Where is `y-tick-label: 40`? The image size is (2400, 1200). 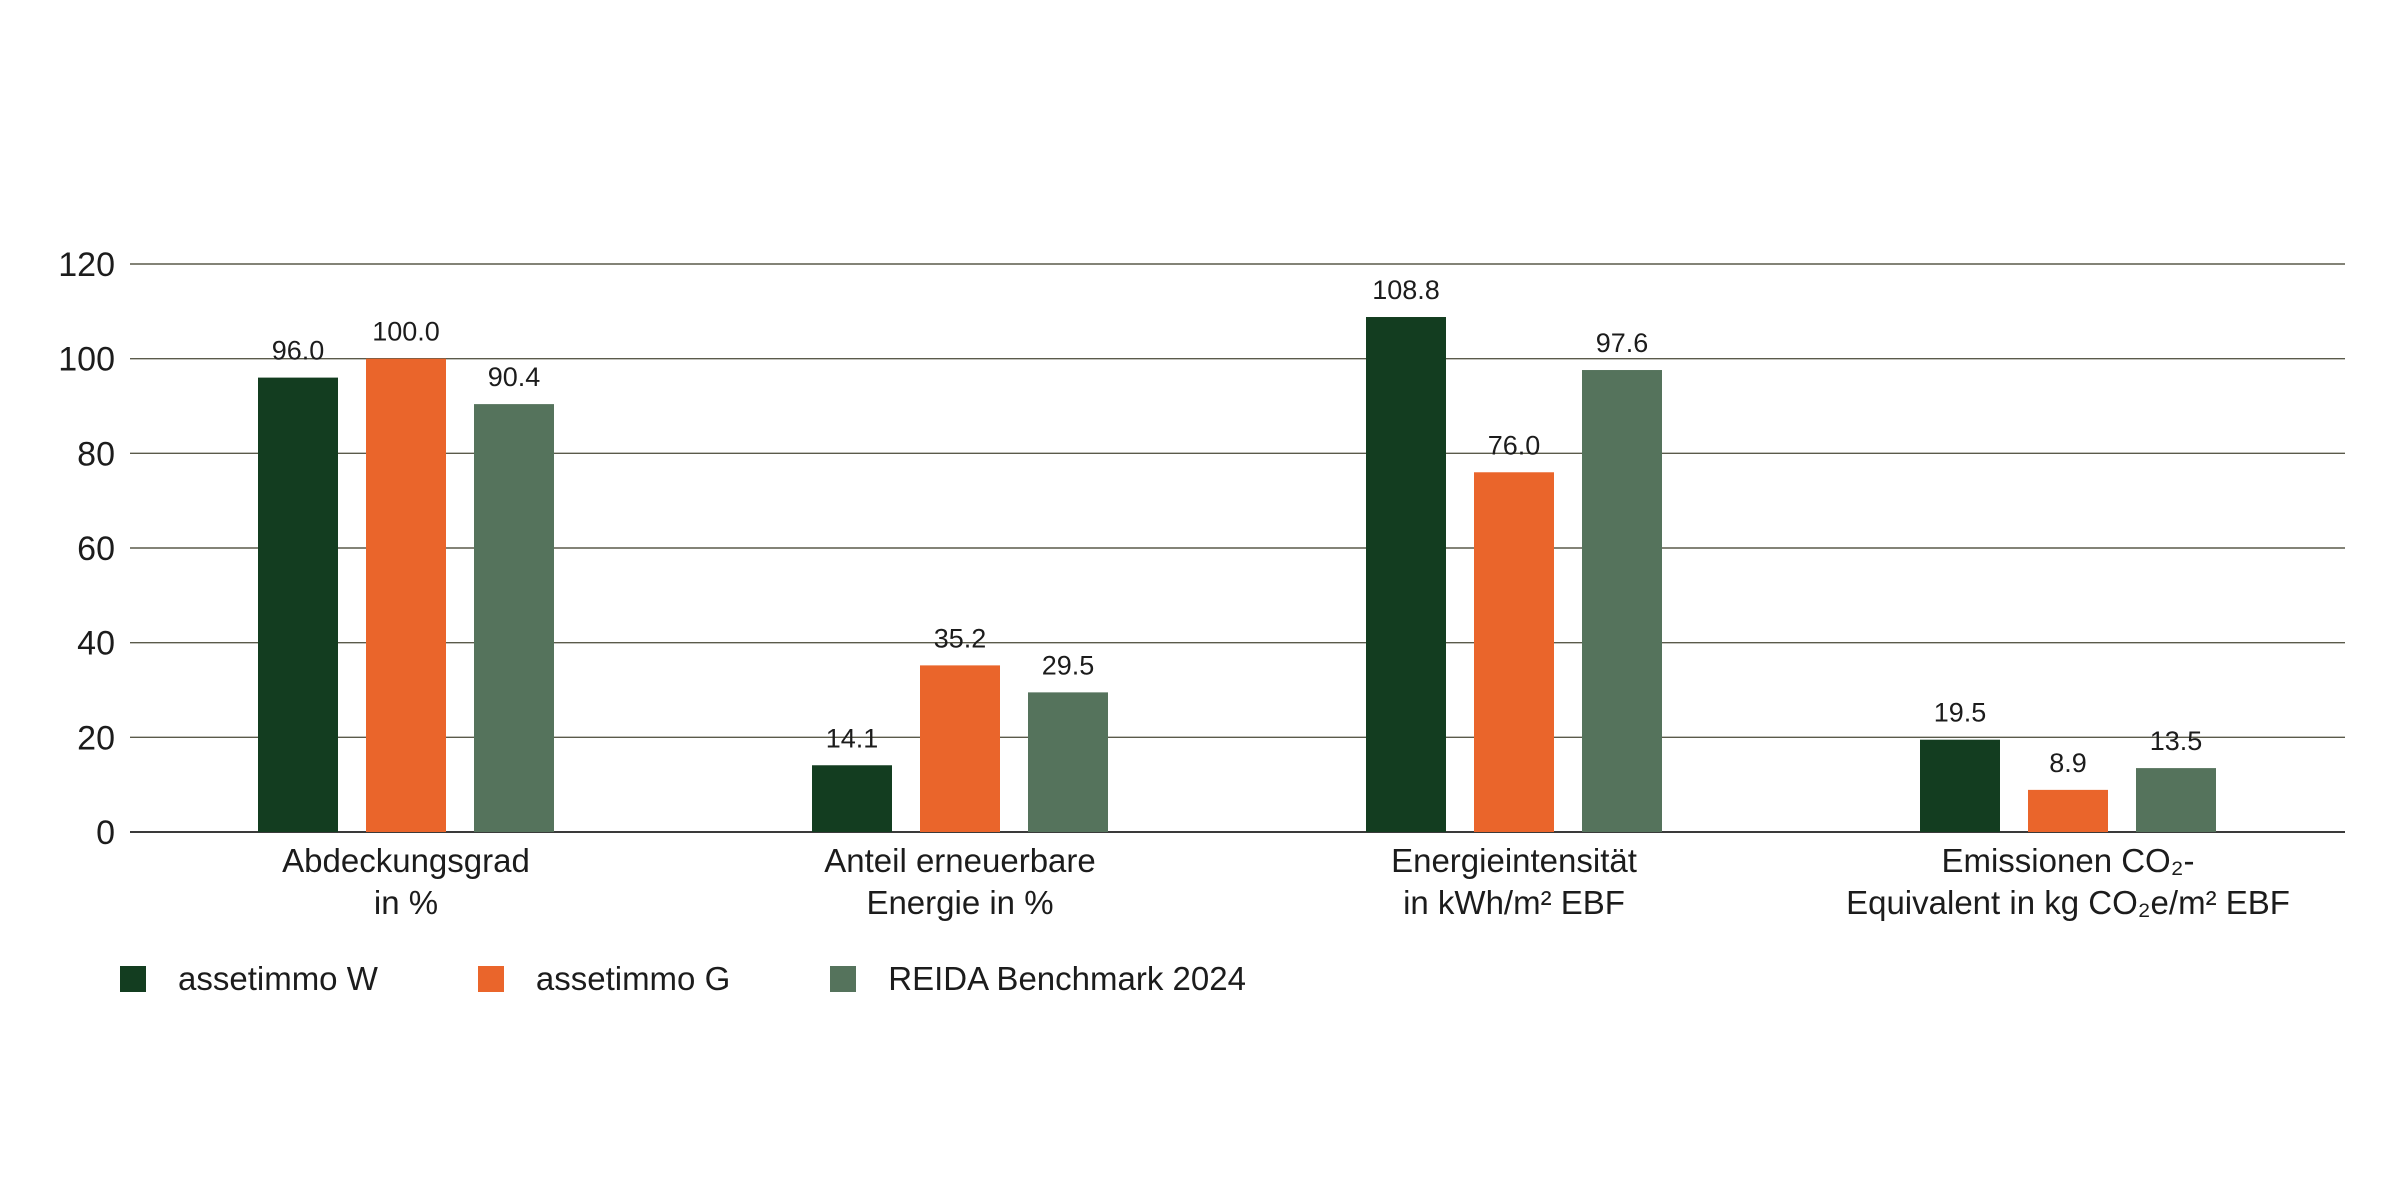
y-tick-label: 40 is located at coordinates (96, 644).